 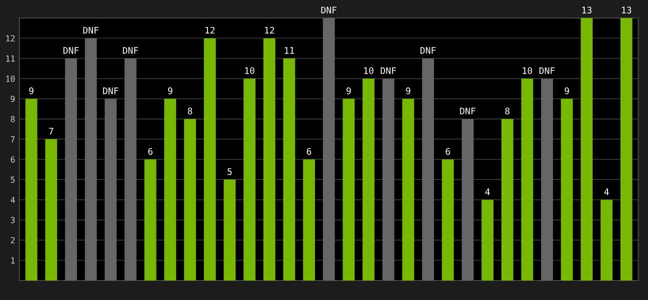 I want to click on y-tick-label: 5, so click(x=12, y=179).